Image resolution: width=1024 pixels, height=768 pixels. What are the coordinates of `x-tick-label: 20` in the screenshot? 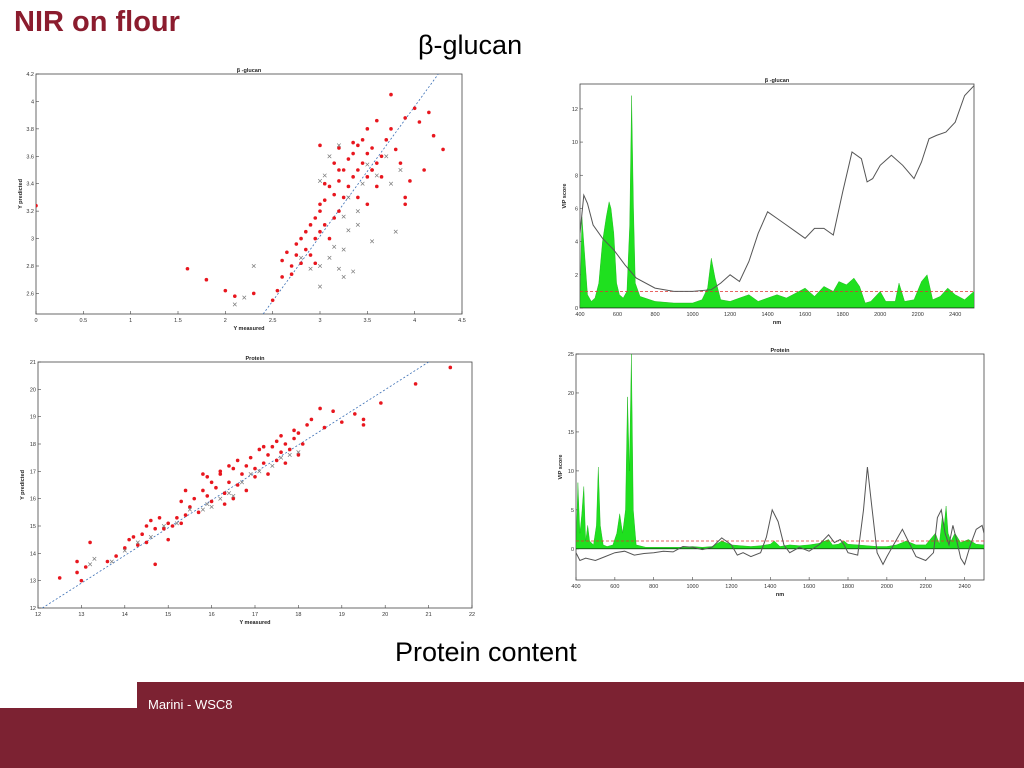 It's located at (385, 615).